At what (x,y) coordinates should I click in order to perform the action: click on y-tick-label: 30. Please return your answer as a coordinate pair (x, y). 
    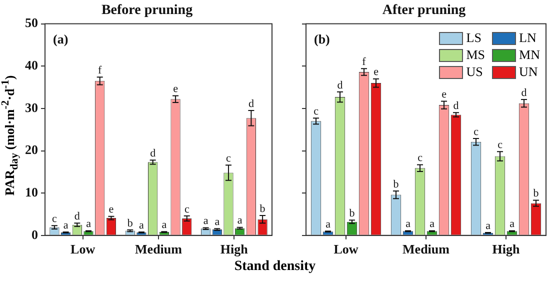
    Looking at the image, I should click on (31, 107).